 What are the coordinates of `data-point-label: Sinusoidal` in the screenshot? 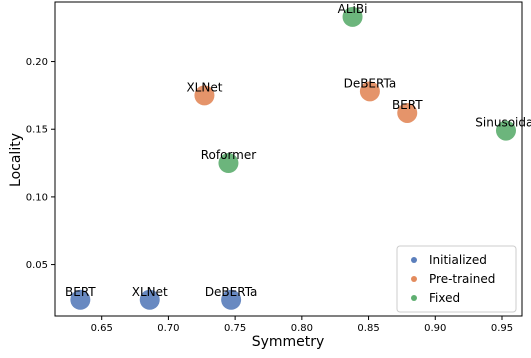 It's located at (503, 123).